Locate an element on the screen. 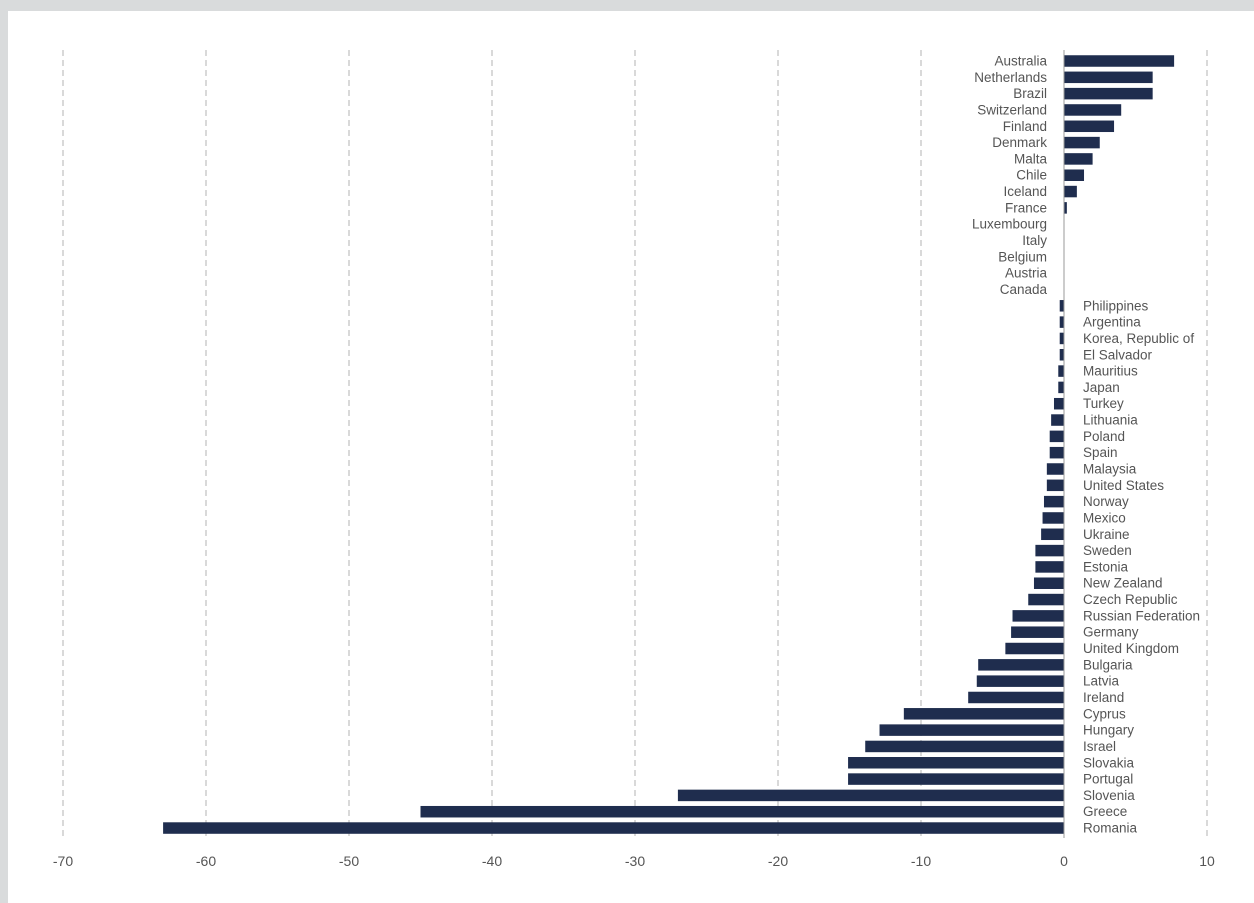 This screenshot has width=1254, height=903. category-label: New Zealand is located at coordinates (1123, 583).